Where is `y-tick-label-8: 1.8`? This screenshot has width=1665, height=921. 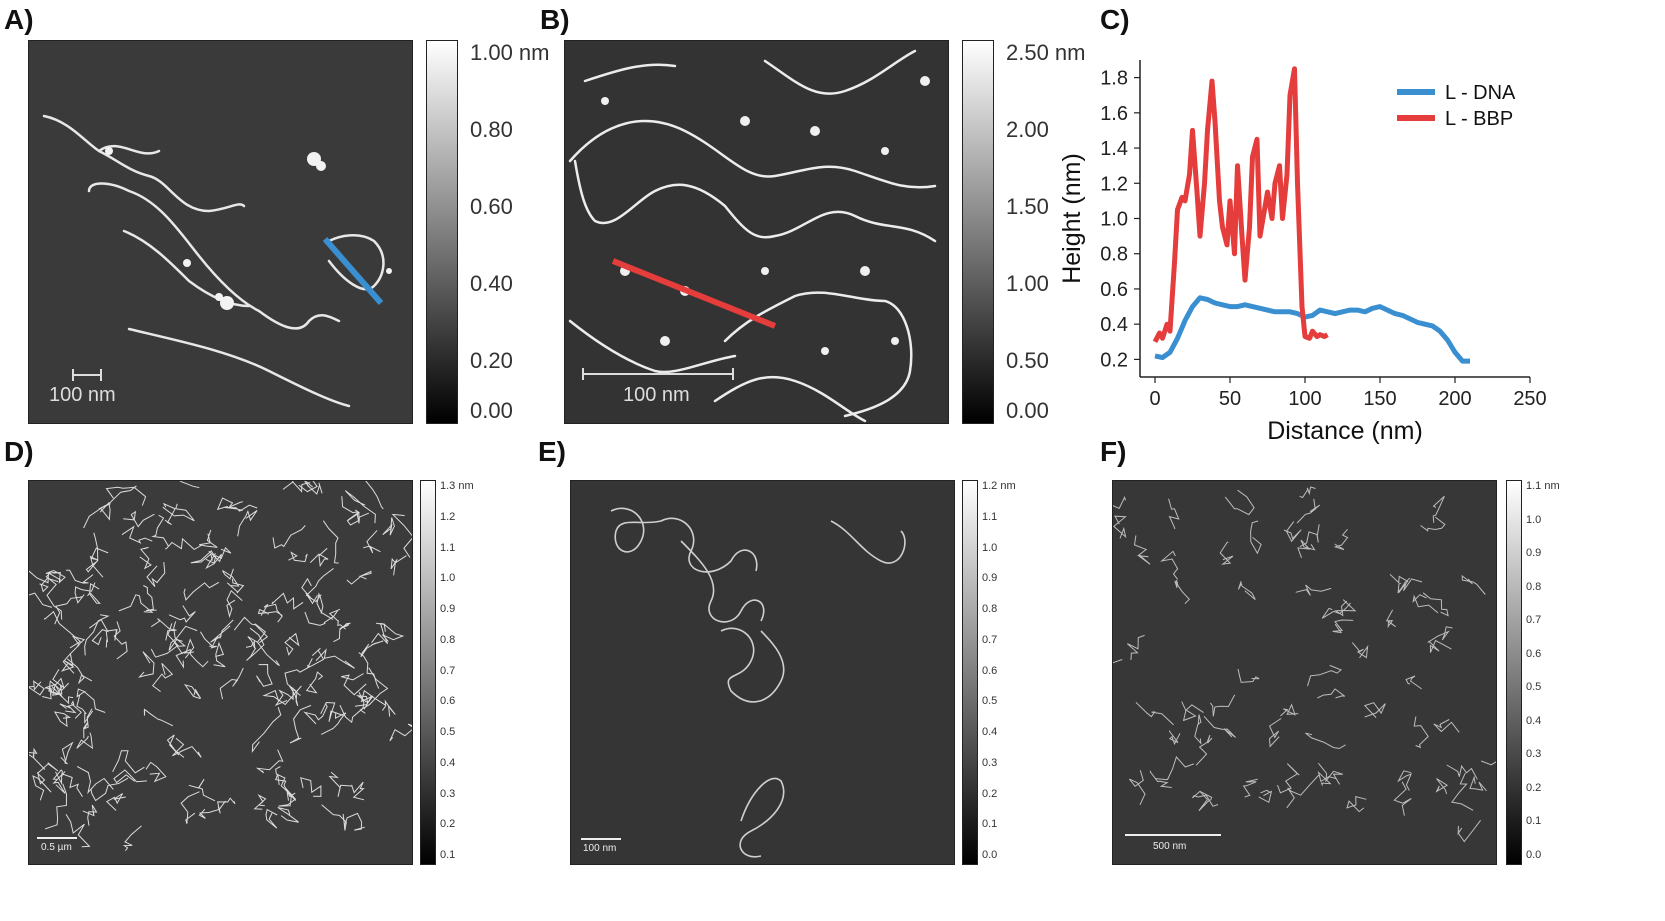 y-tick-label-8: 1.8 is located at coordinates (1114, 79).